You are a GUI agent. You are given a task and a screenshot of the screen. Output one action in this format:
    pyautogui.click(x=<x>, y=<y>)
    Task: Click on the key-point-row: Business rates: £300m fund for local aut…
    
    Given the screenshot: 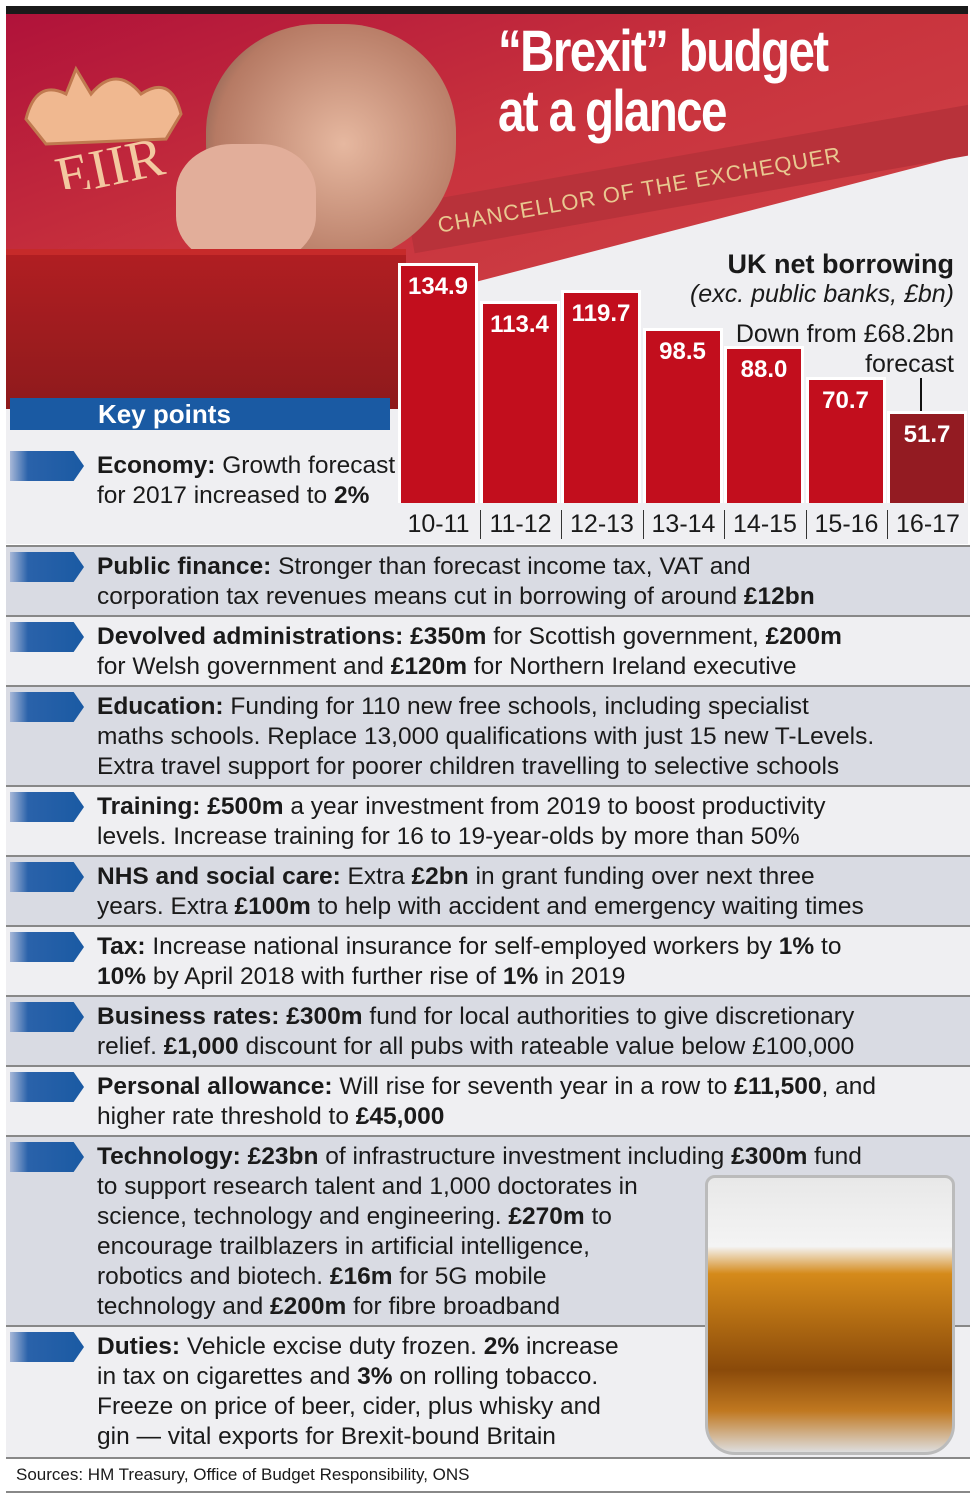 What is the action you would take?
    pyautogui.click(x=488, y=1030)
    